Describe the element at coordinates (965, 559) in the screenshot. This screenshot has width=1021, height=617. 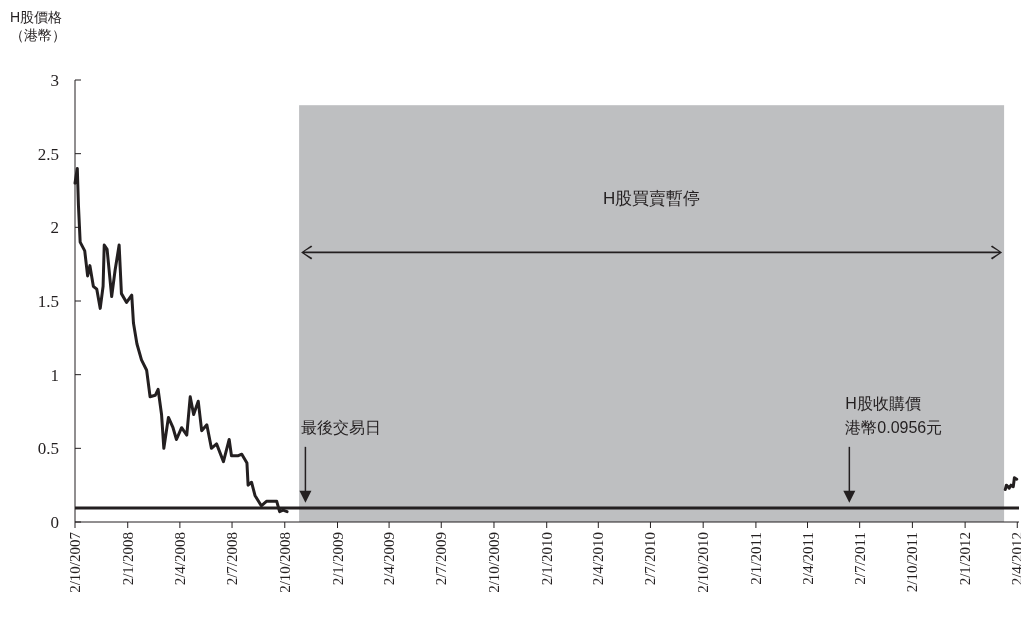
I see `x-tick-label: 2/1/2012` at that location.